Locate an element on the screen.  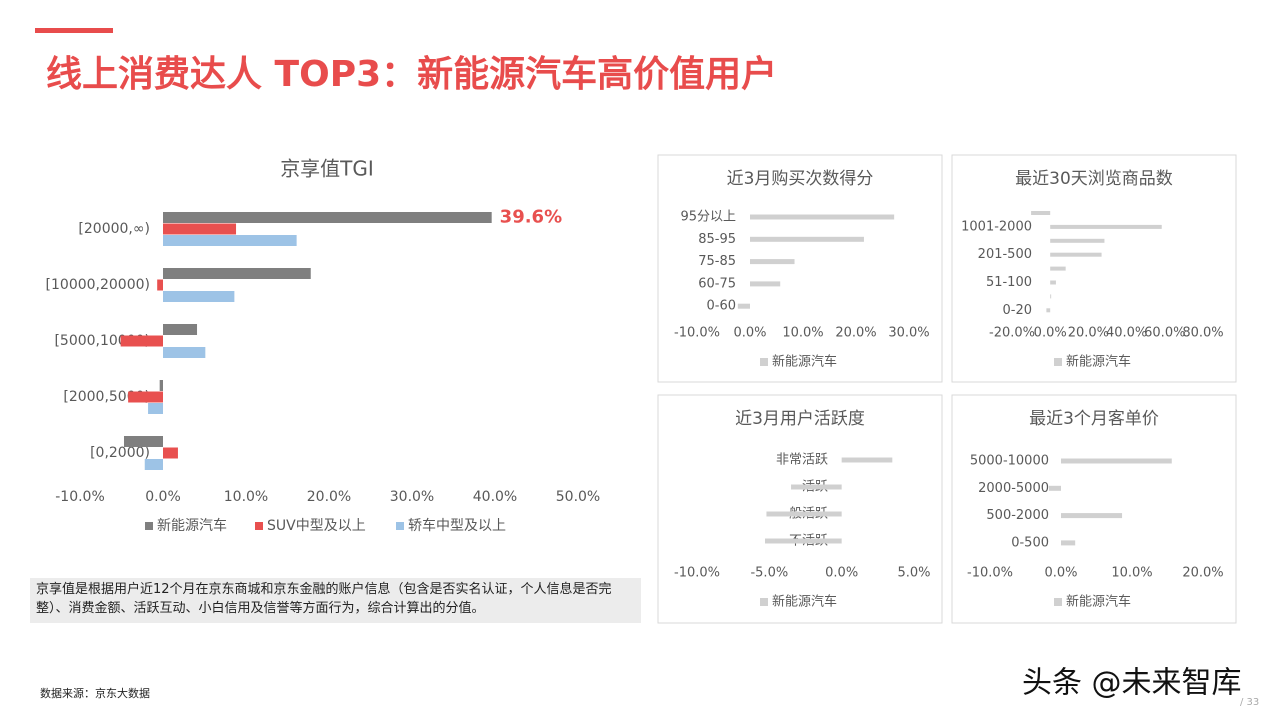
category-label: 95分以上 is located at coordinates (708, 217).